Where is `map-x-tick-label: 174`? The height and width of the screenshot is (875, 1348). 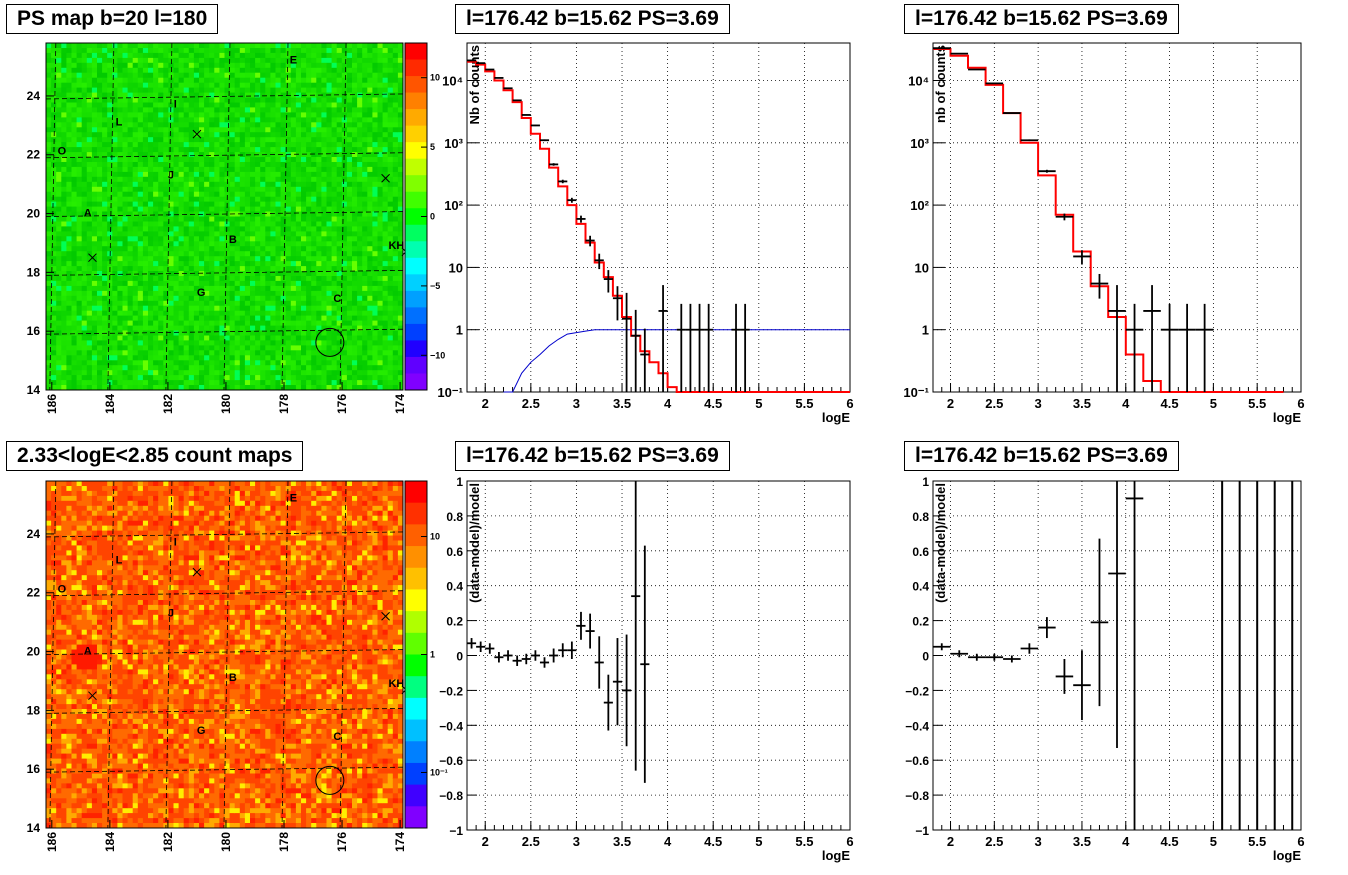 map-x-tick-label: 174 is located at coordinates (400, 404).